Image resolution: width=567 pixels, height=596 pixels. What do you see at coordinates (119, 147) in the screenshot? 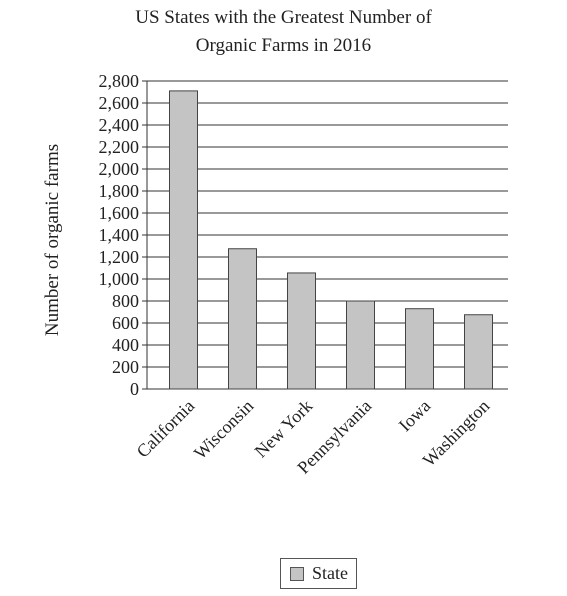
I see `y-tick-label: 2,200` at bounding box center [119, 147].